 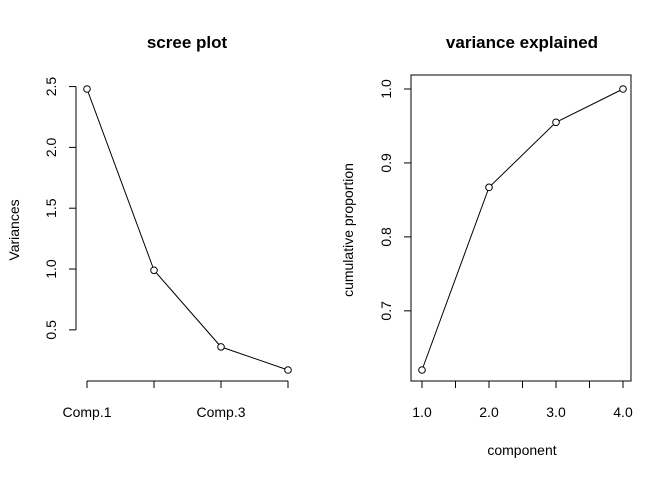 What do you see at coordinates (386, 237) in the screenshot?
I see `y-tick-label: 0.8` at bounding box center [386, 237].